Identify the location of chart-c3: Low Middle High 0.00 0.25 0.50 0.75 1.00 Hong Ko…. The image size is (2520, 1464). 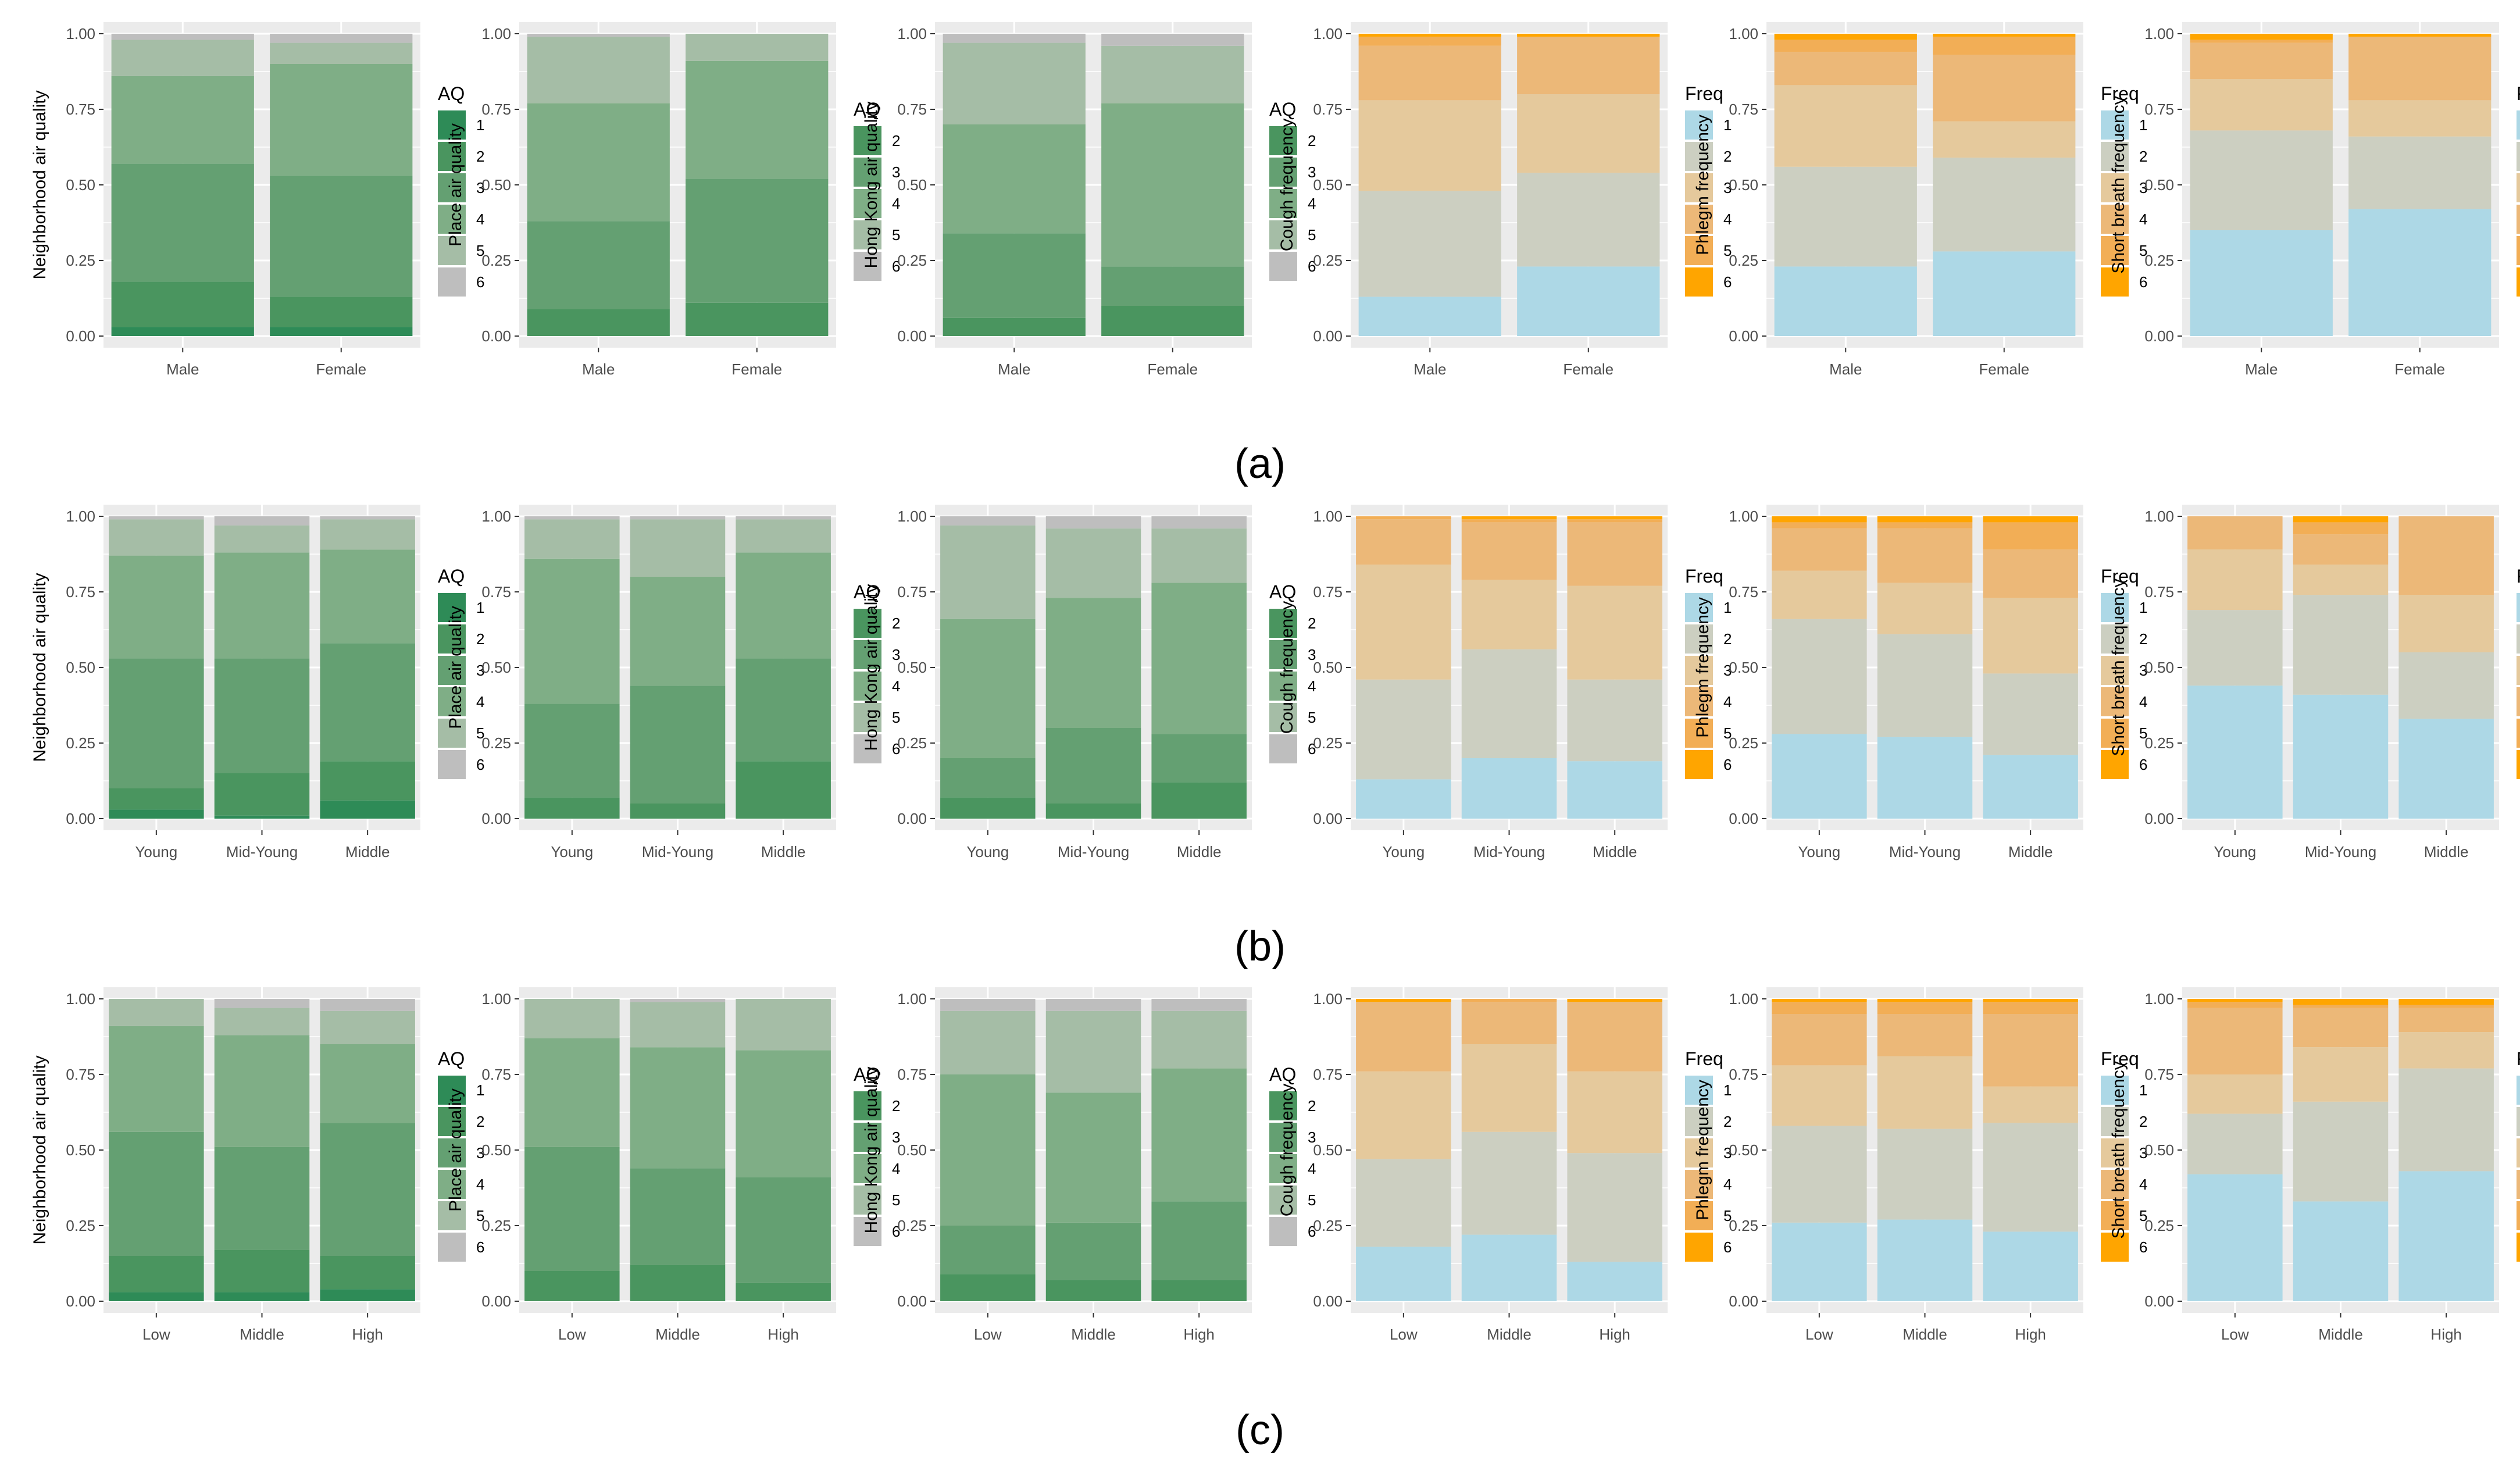
(1089, 1165).